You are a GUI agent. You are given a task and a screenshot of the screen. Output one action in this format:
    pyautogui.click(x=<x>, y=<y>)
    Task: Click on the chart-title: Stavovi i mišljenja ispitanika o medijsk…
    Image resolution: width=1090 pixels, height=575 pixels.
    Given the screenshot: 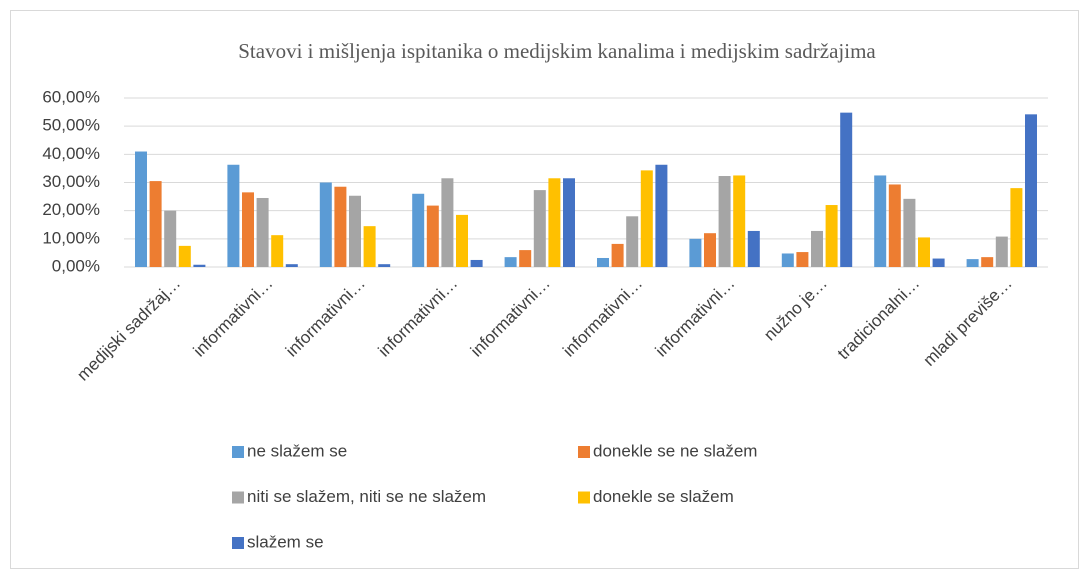 What is the action you would take?
    pyautogui.click(x=557, y=51)
    